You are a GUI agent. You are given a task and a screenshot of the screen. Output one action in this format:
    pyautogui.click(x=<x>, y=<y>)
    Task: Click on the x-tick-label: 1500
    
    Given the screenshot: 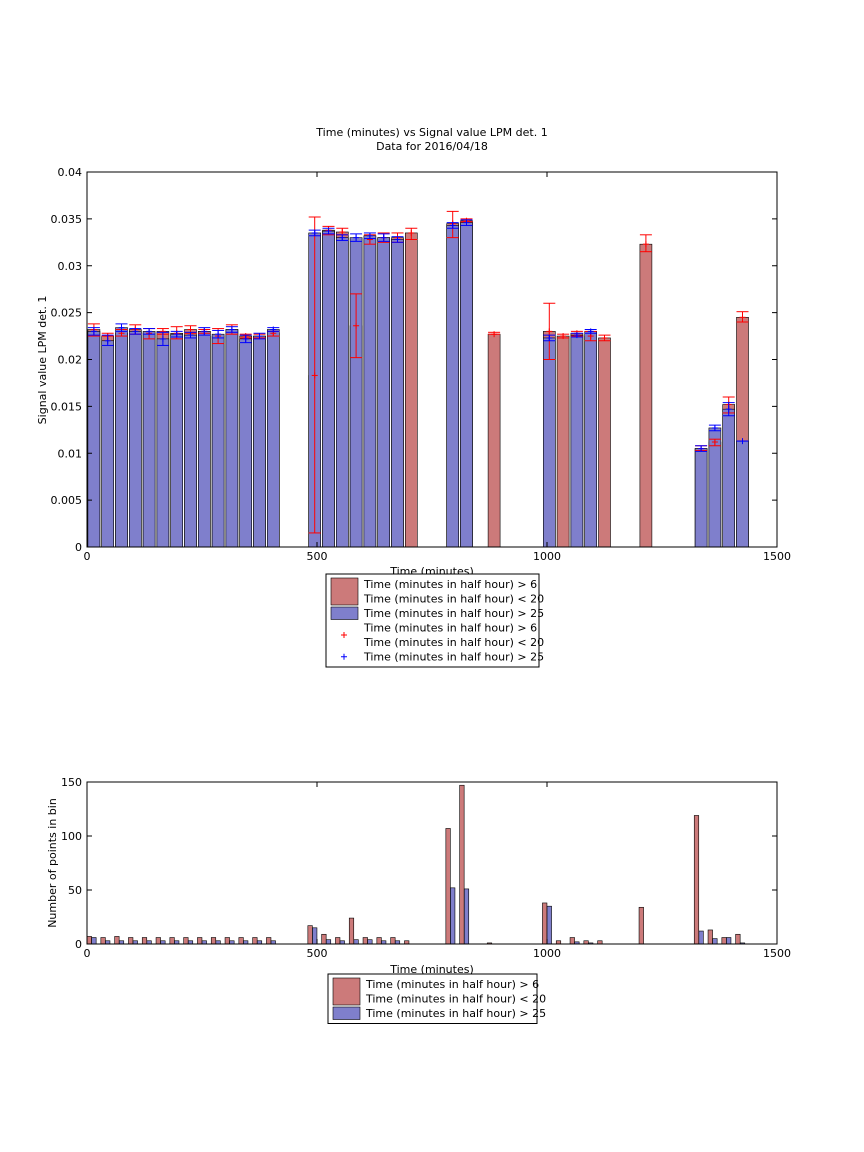 What is the action you would take?
    pyautogui.click(x=777, y=953)
    